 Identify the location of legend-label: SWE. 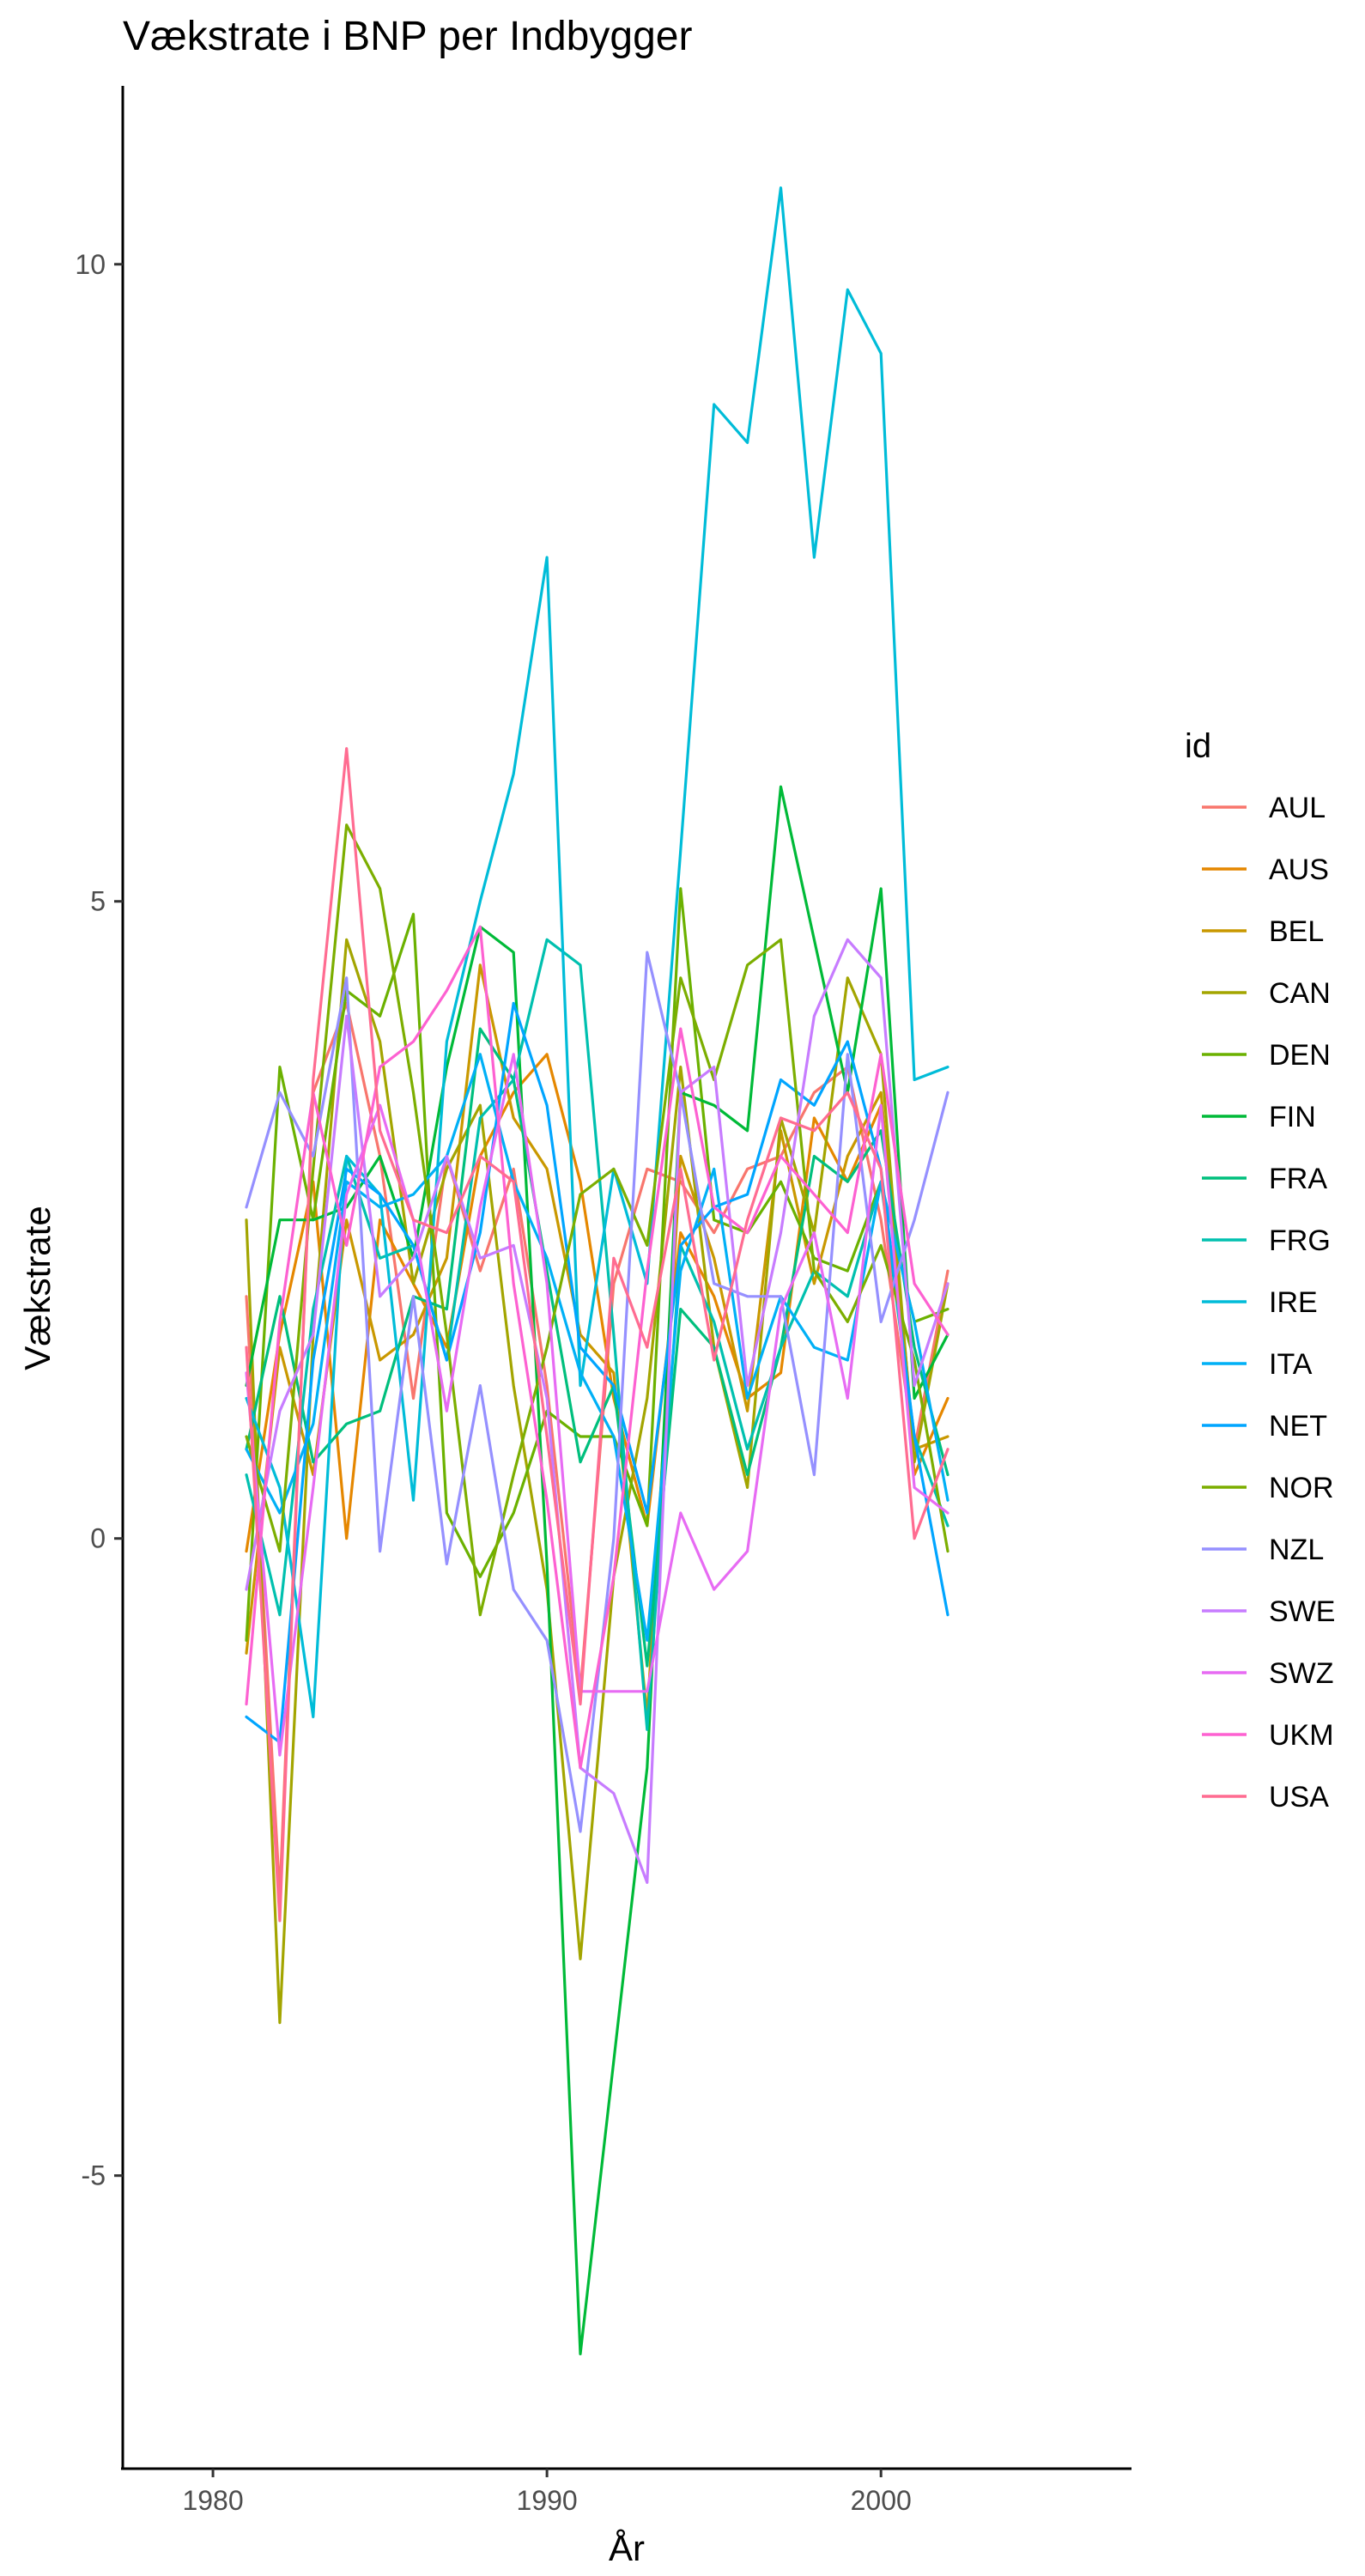
(1302, 1612).